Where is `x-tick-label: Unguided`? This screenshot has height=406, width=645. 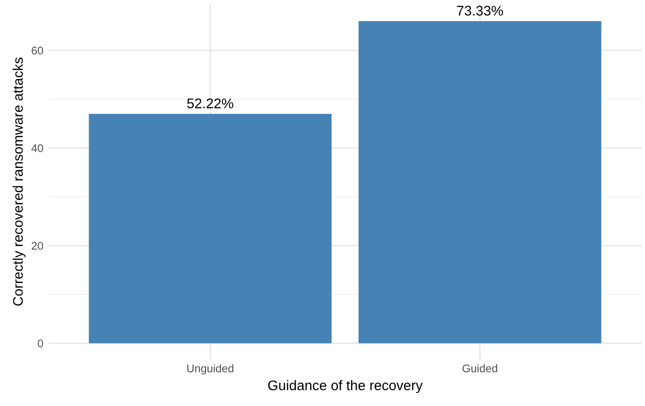
x-tick-label: Unguided is located at coordinates (210, 369).